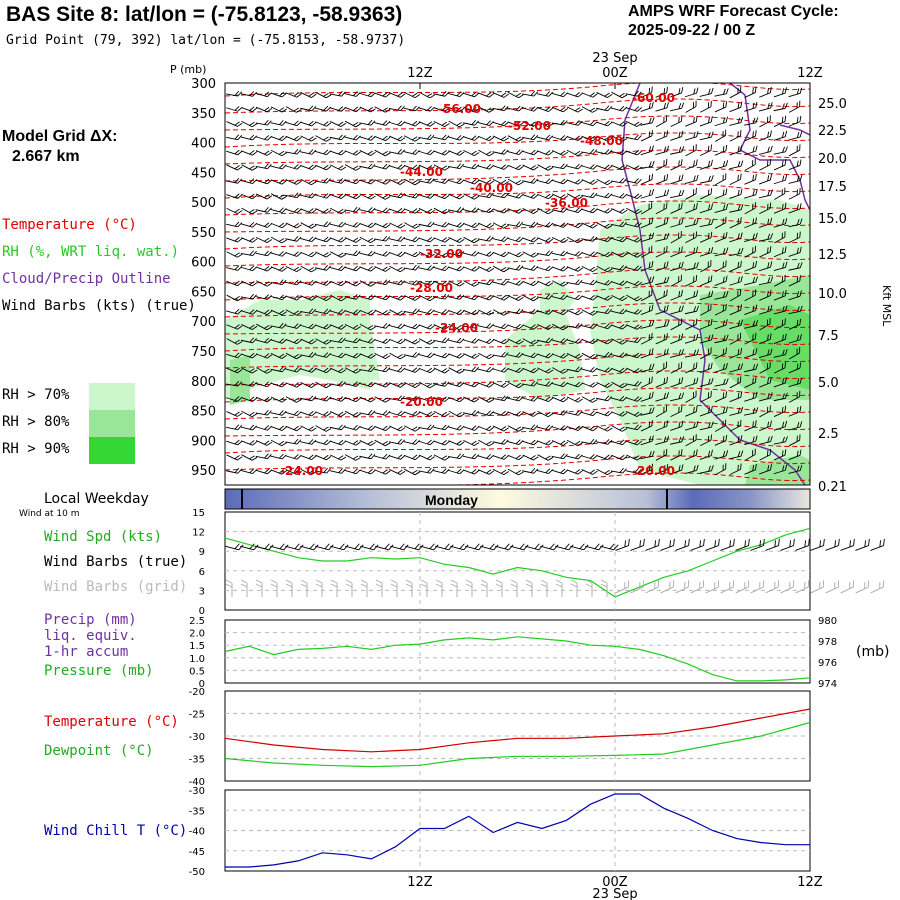 The image size is (900, 900). I want to click on y-tick-label: 6, so click(202, 572).